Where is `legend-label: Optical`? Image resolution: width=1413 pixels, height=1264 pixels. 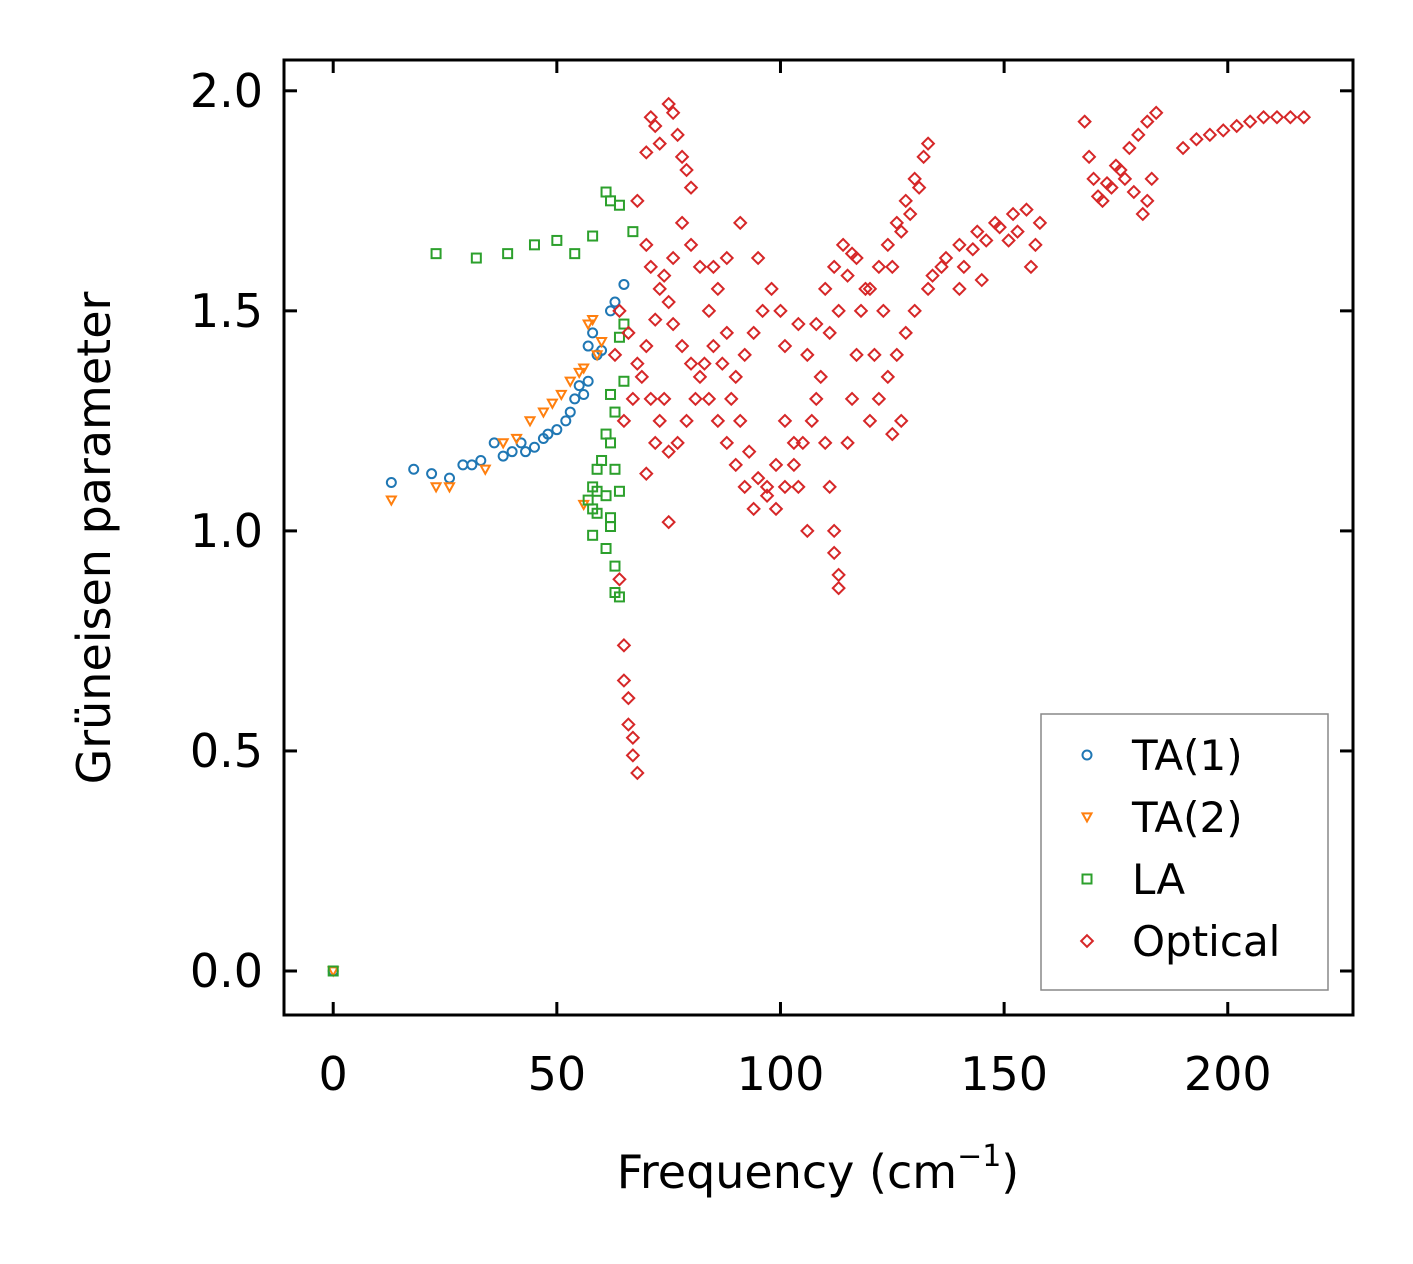 legend-label: Optical is located at coordinates (1206, 941).